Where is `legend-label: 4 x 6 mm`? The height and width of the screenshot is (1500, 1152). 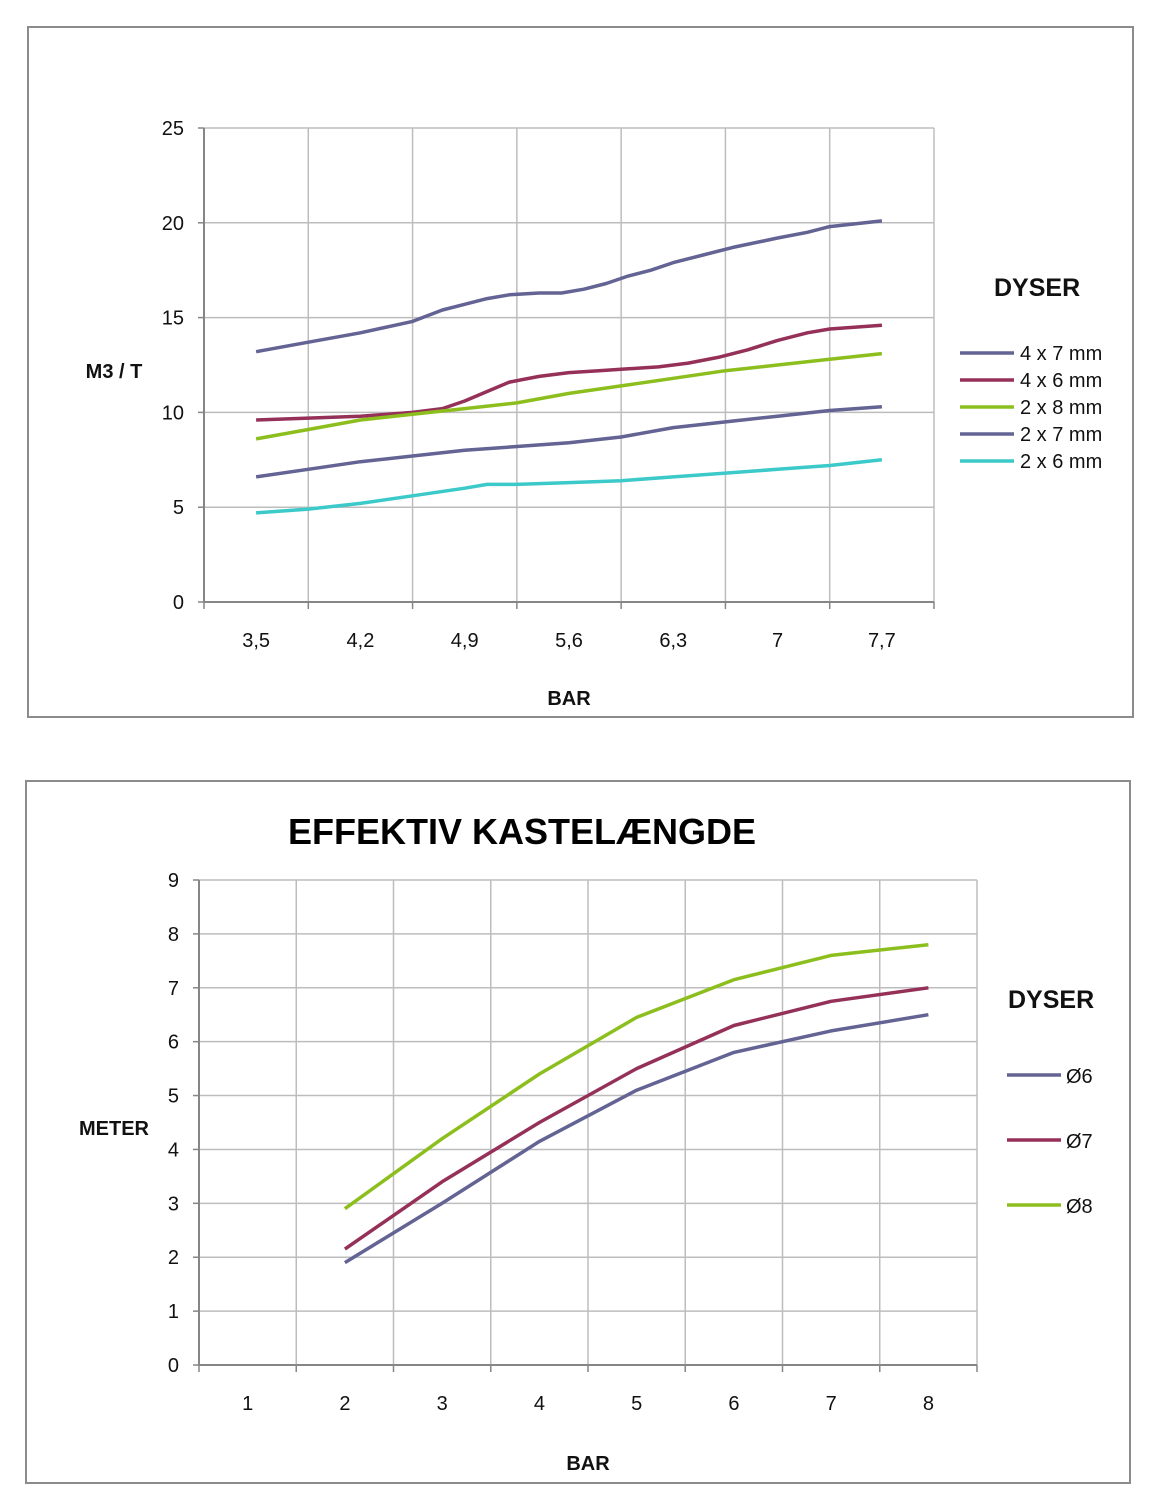
legend-label: 4 x 6 mm is located at coordinates (1061, 381).